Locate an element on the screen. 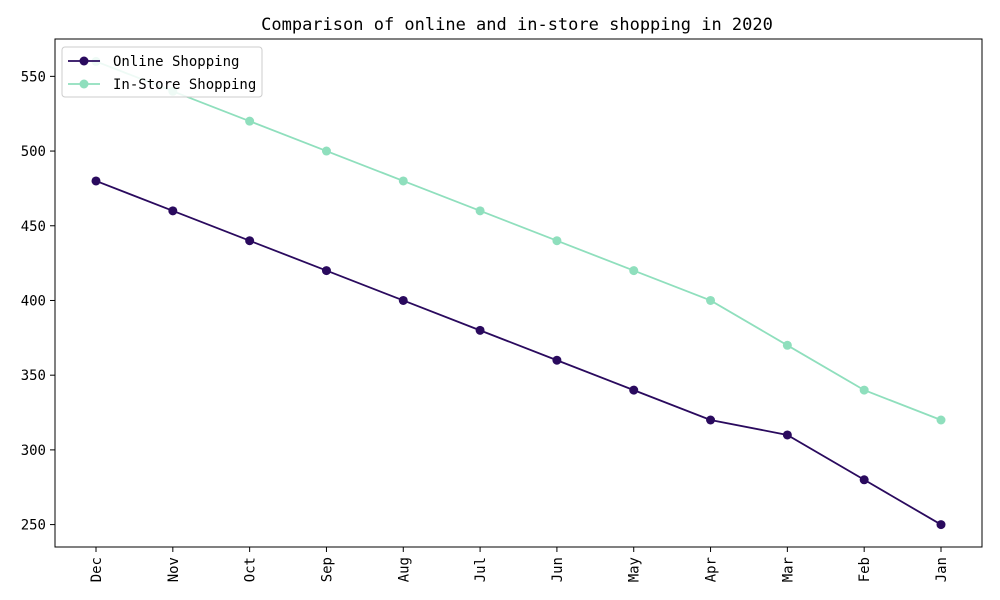 The width and height of the screenshot is (1000, 600). y-axis: 250 300 350 400 450 500 550 is located at coordinates (38, 301).